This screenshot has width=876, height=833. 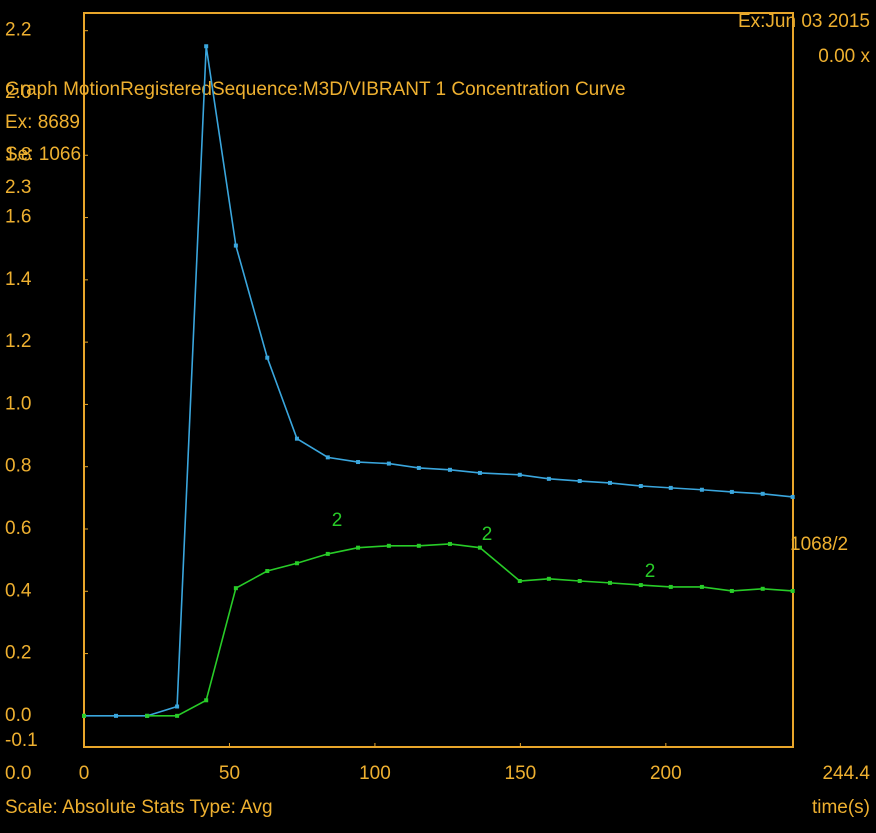 What do you see at coordinates (18, 466) in the screenshot?
I see `y-tick-label: 0.8` at bounding box center [18, 466].